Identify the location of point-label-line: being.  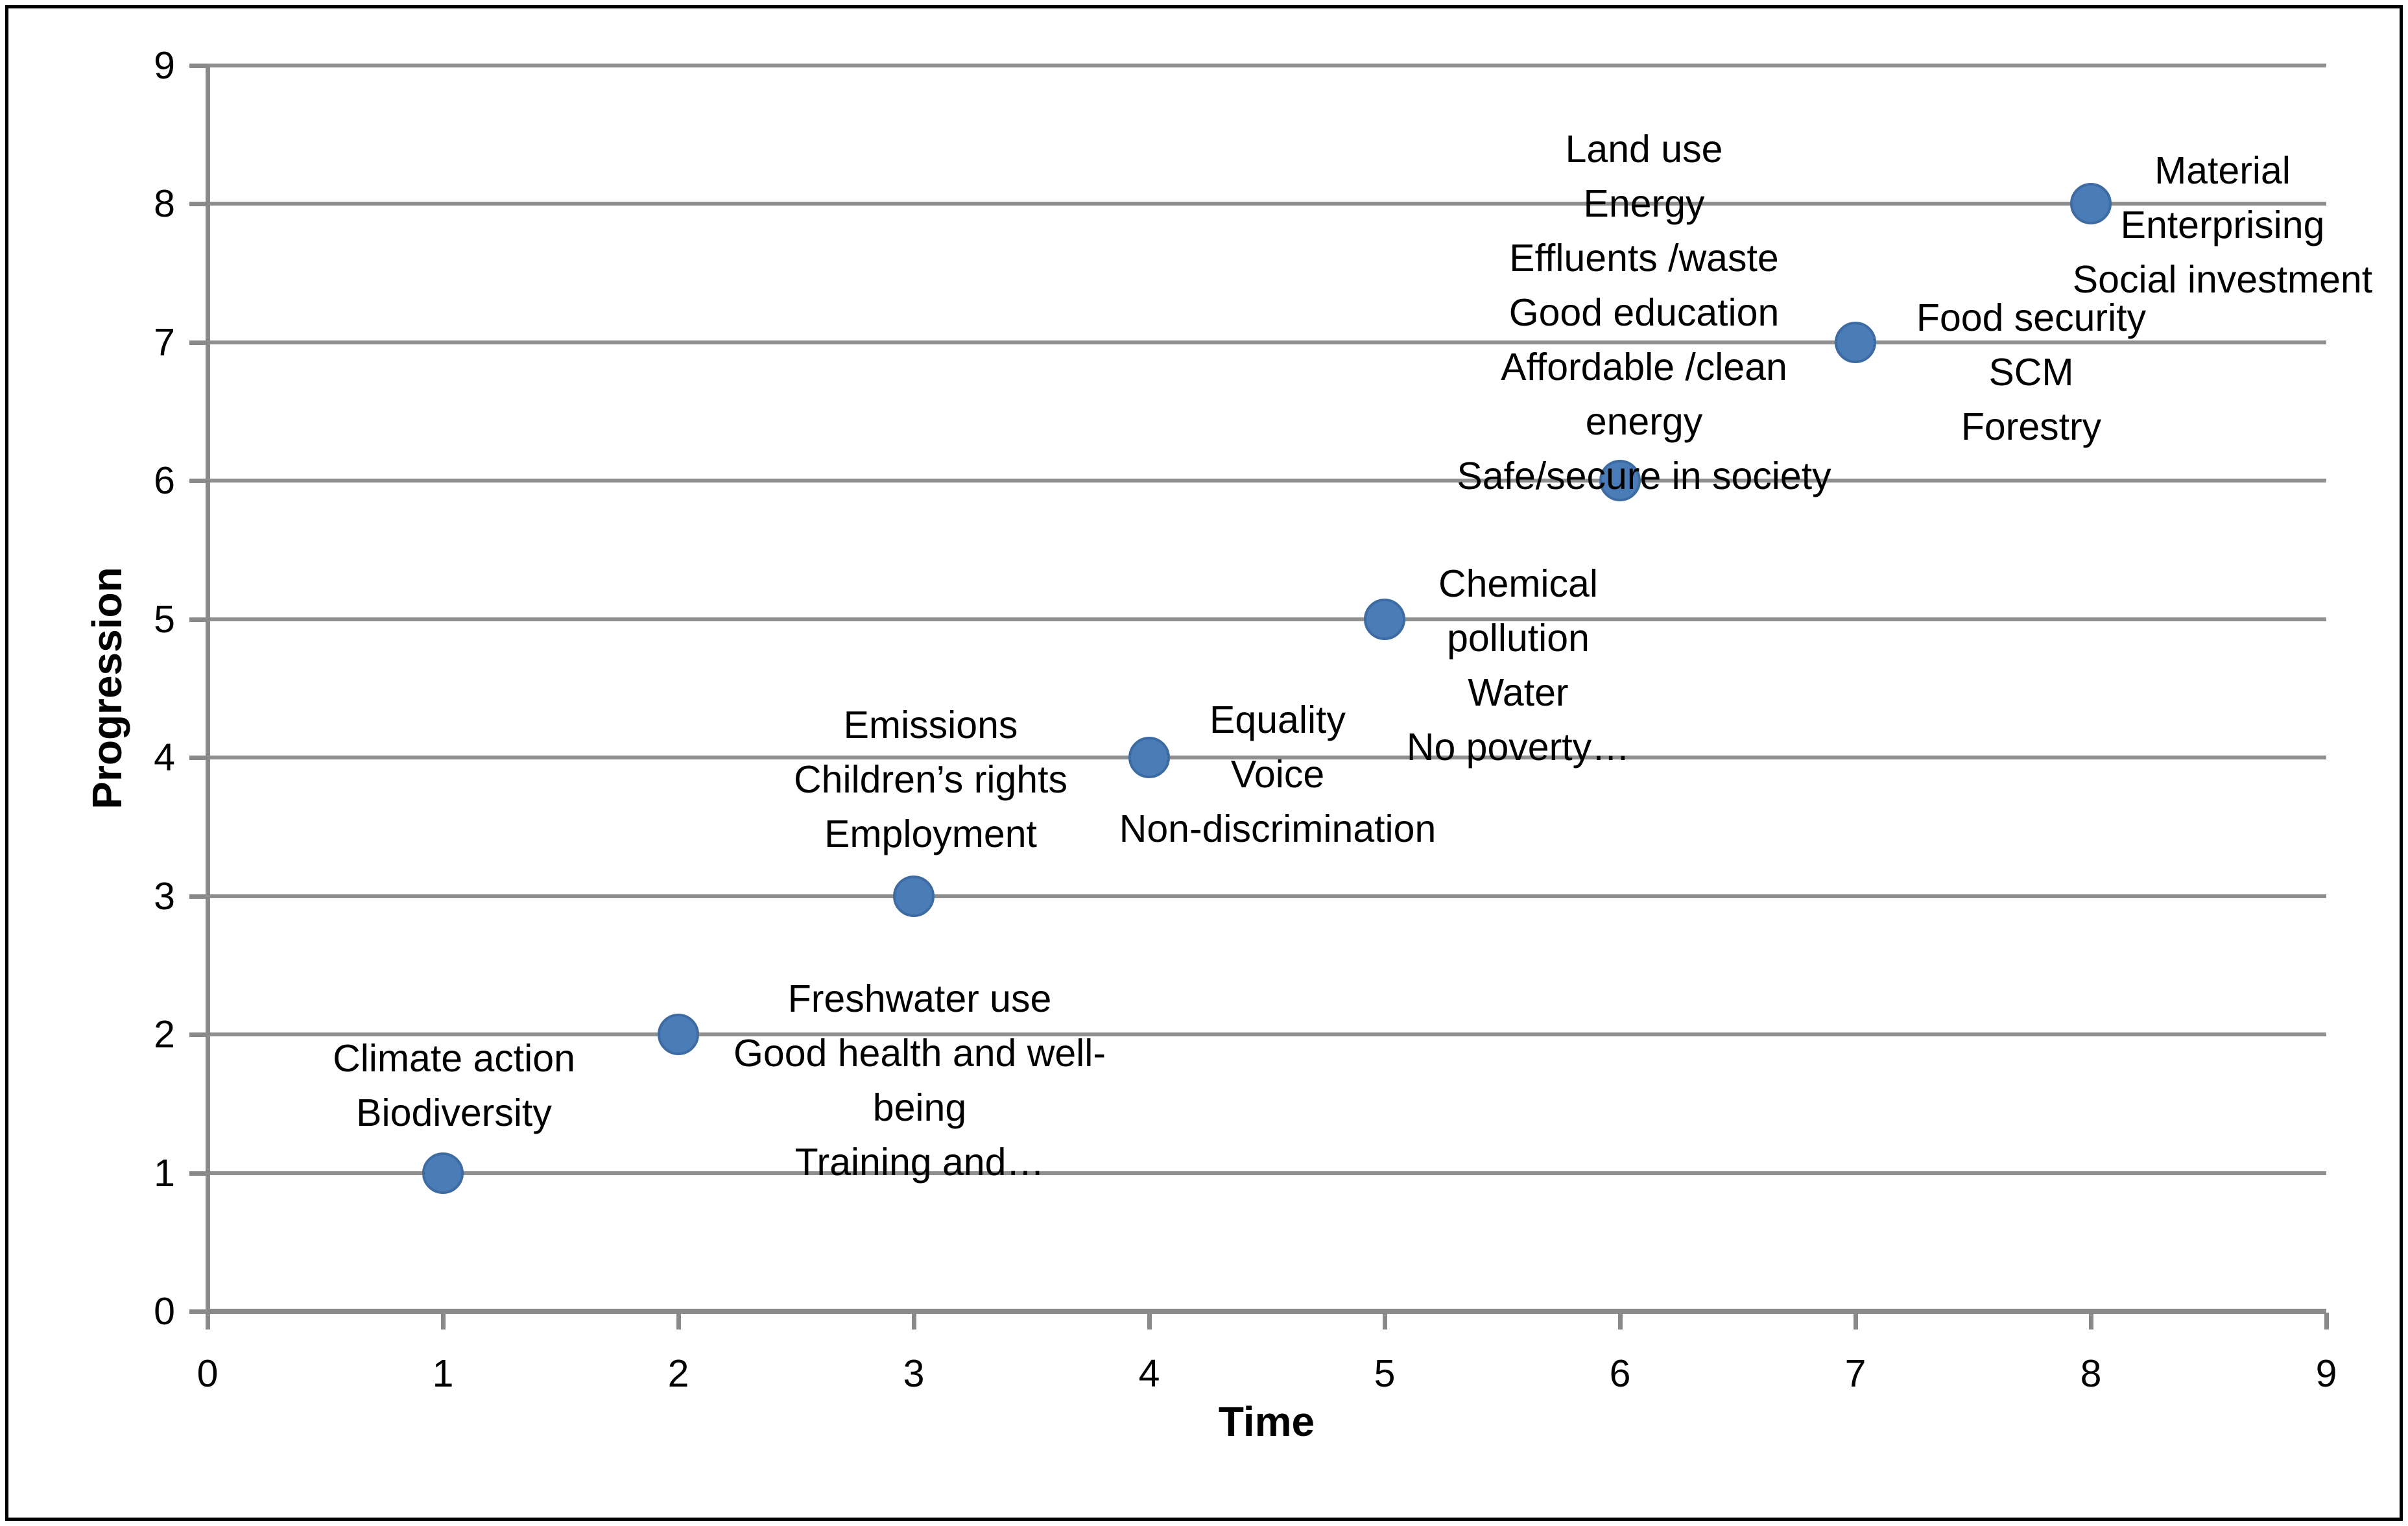
(919, 1107).